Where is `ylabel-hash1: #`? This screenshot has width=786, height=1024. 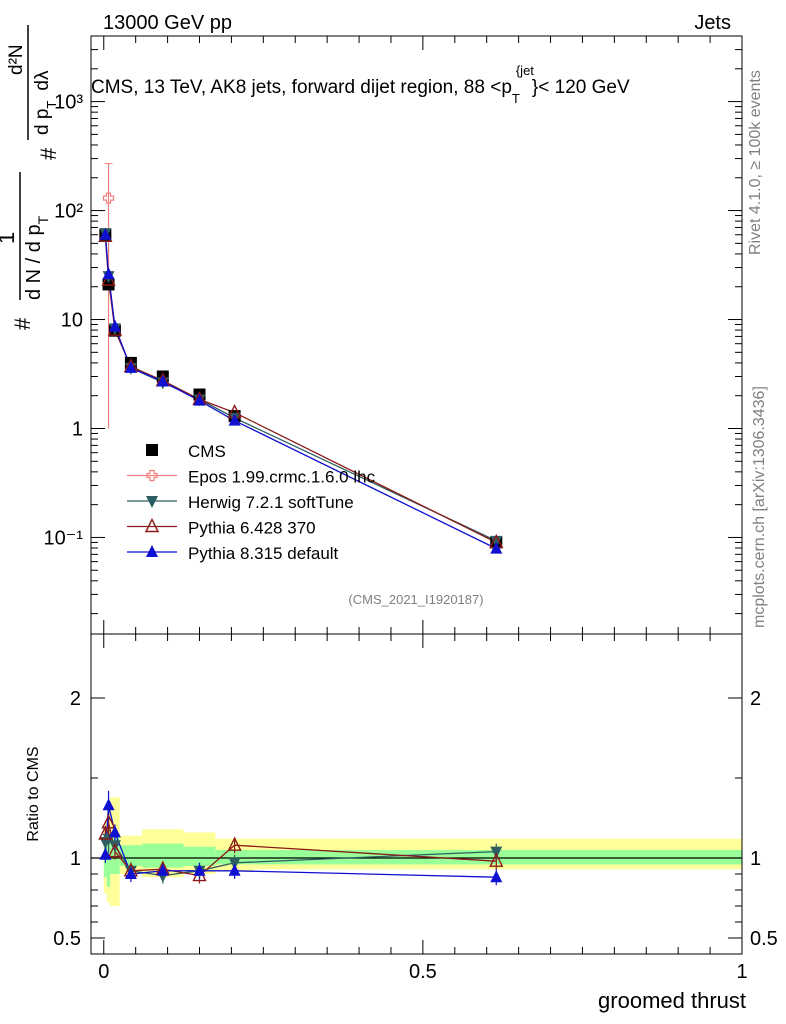
ylabel-hash1: # is located at coordinates (22, 323).